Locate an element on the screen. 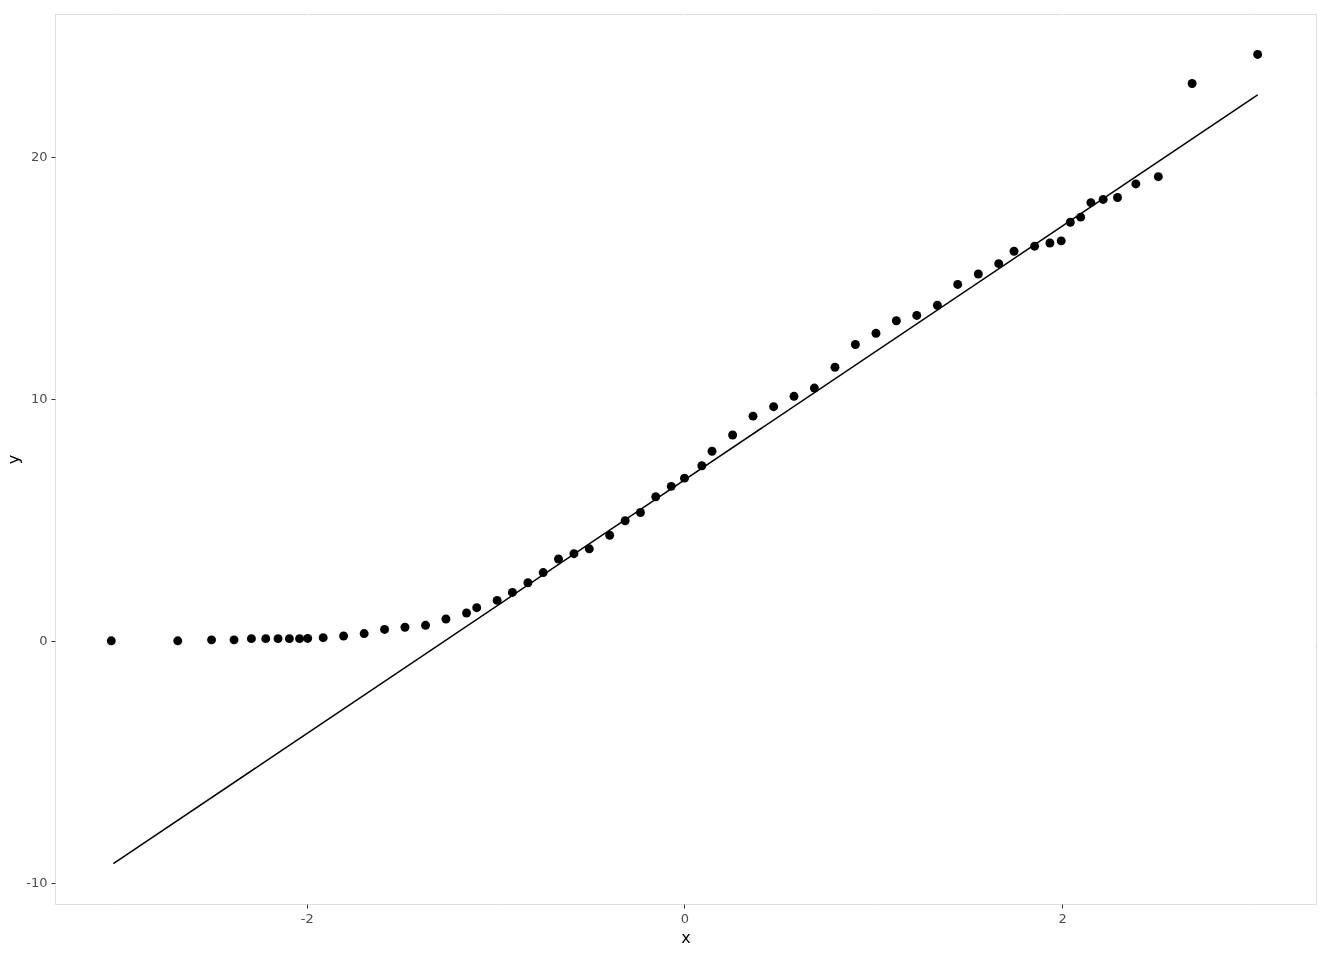 The height and width of the screenshot is (960, 1344). y-axis-title: y is located at coordinates (14, 459).